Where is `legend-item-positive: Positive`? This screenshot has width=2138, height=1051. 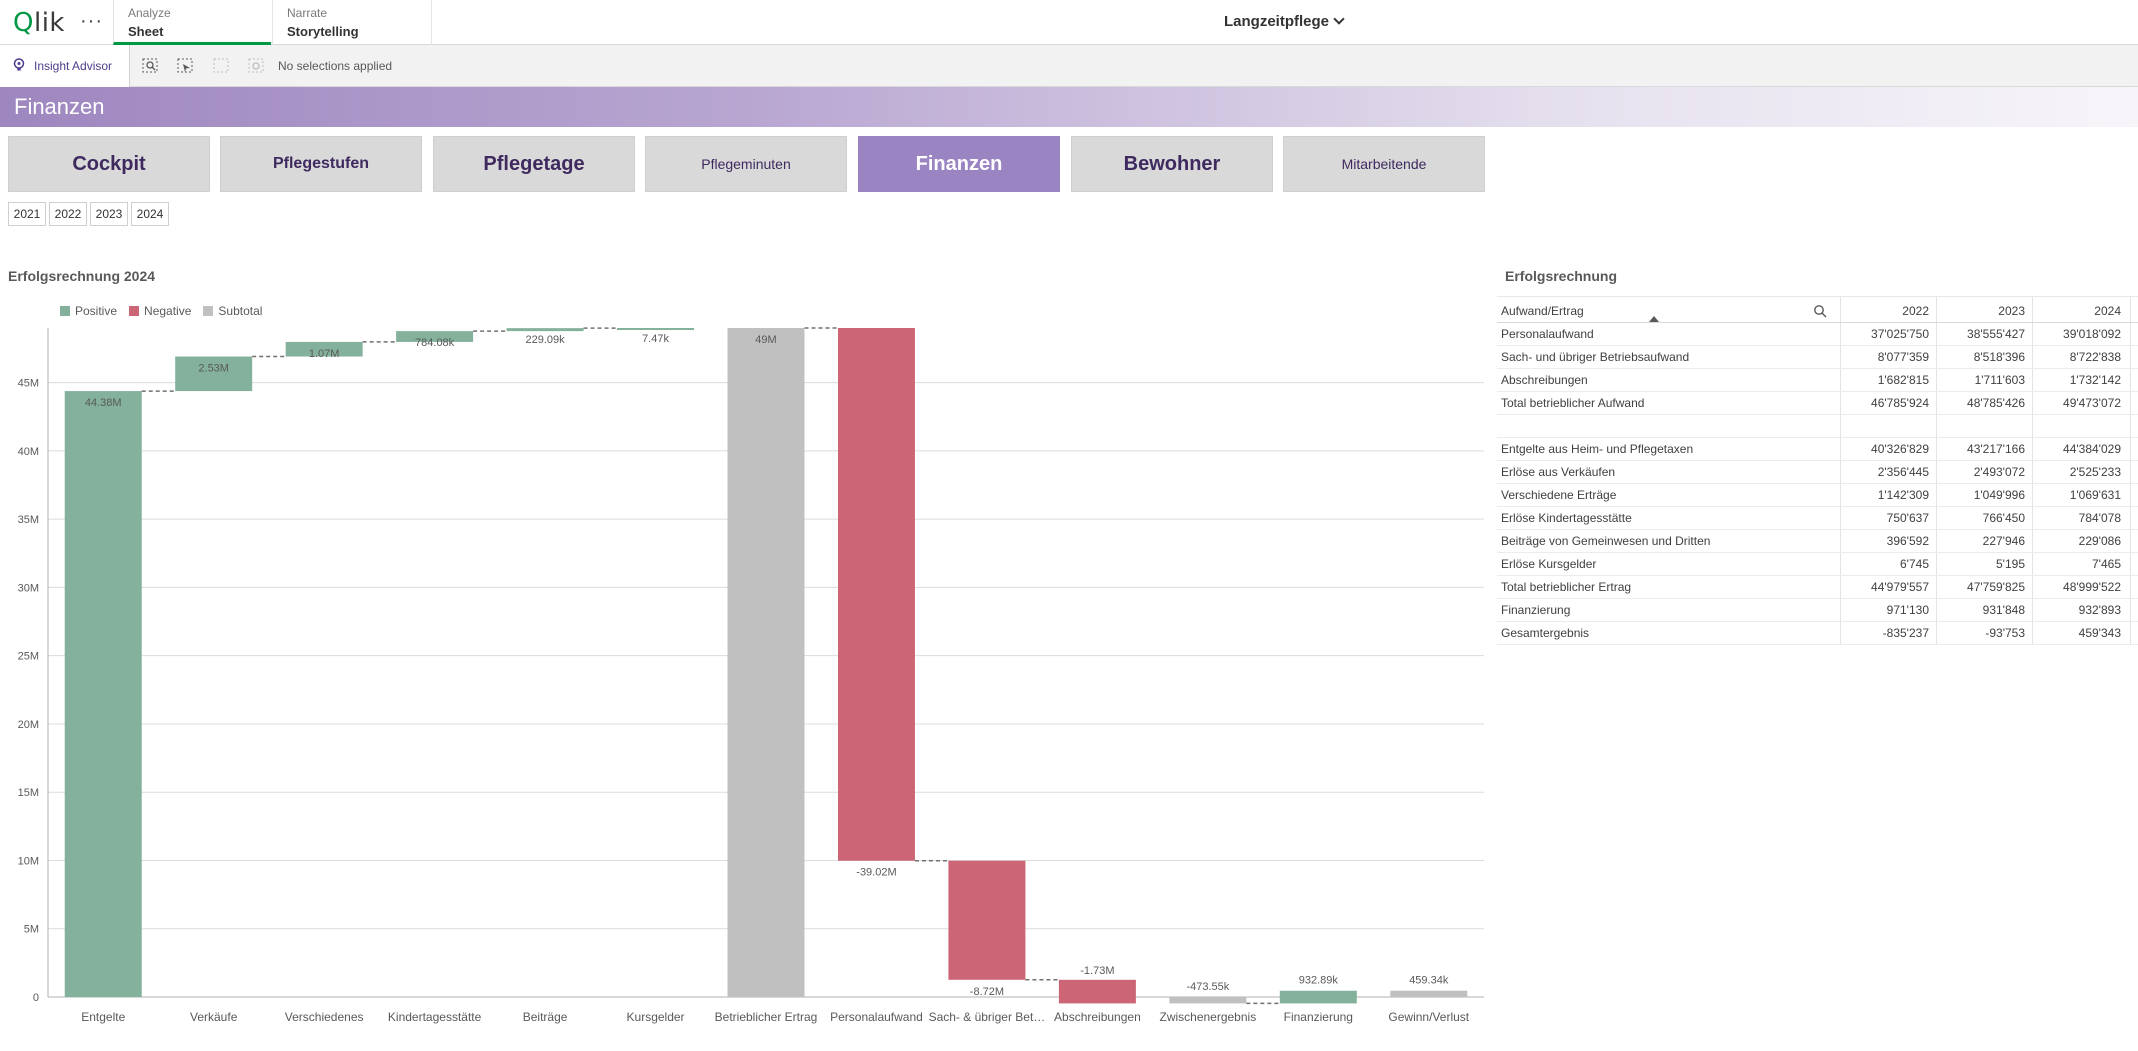 legend-item-positive: Positive is located at coordinates (88, 311).